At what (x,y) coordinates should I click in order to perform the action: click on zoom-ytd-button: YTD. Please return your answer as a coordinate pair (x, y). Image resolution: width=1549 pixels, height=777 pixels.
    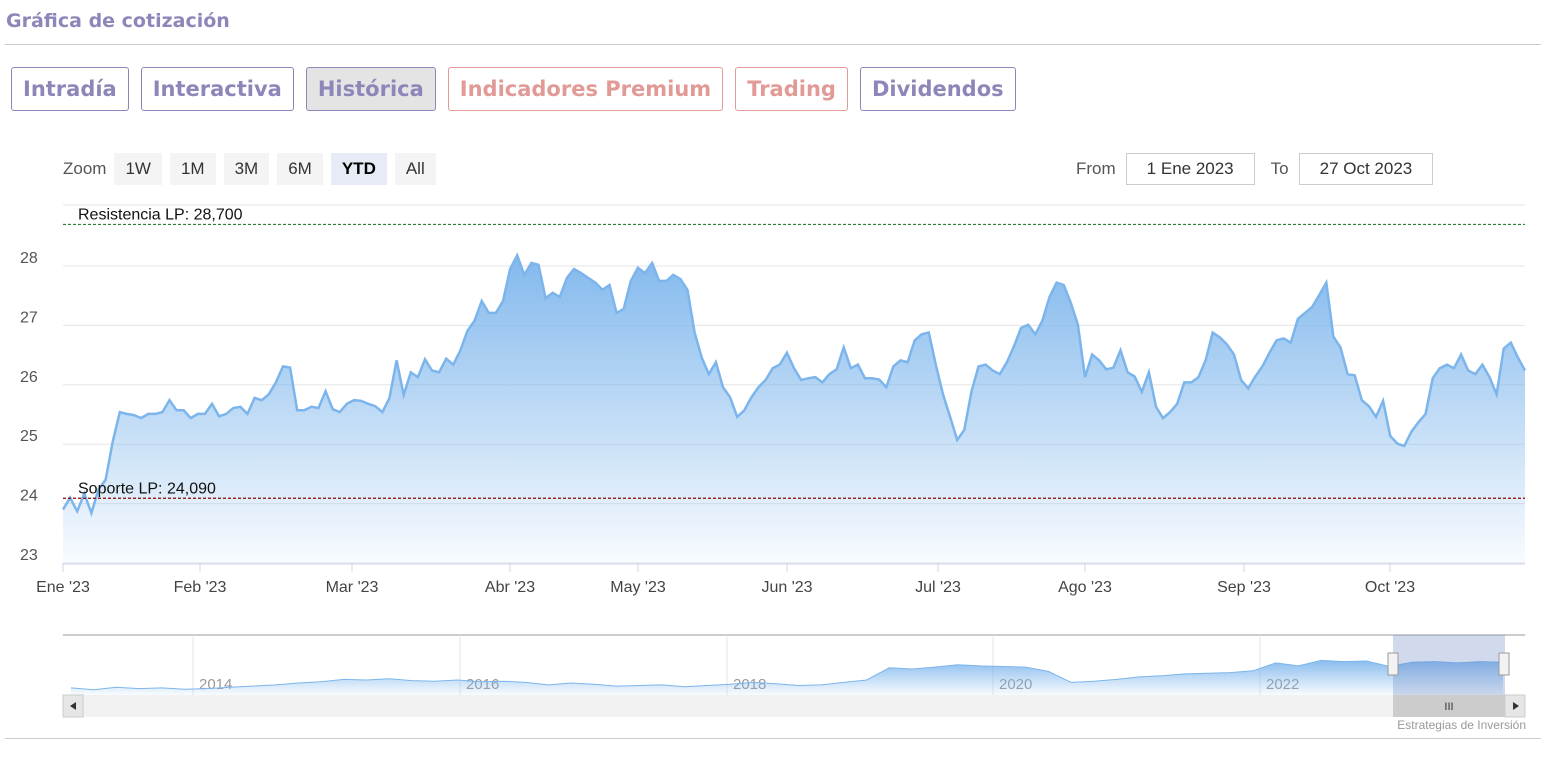
    Looking at the image, I should click on (358, 169).